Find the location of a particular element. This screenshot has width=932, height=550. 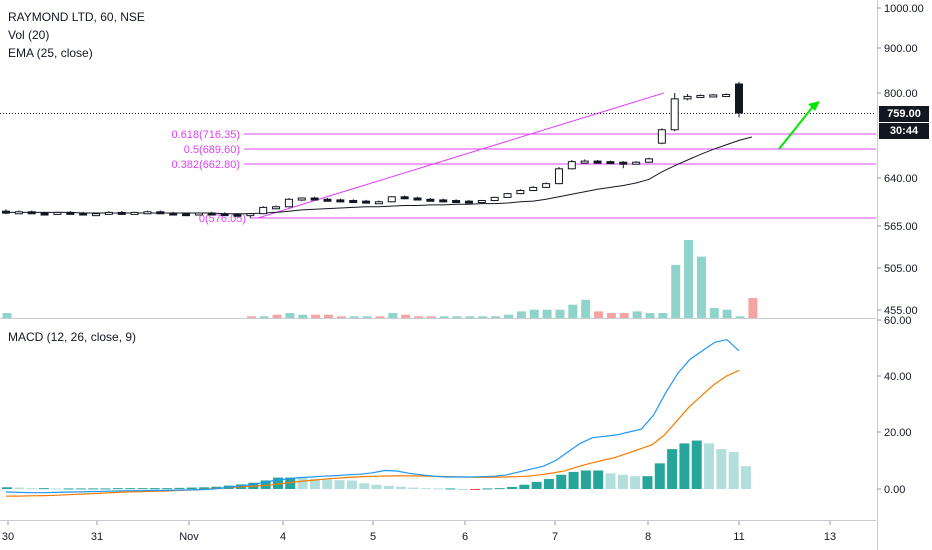

price-tick-label: 505.00 is located at coordinates (901, 269).